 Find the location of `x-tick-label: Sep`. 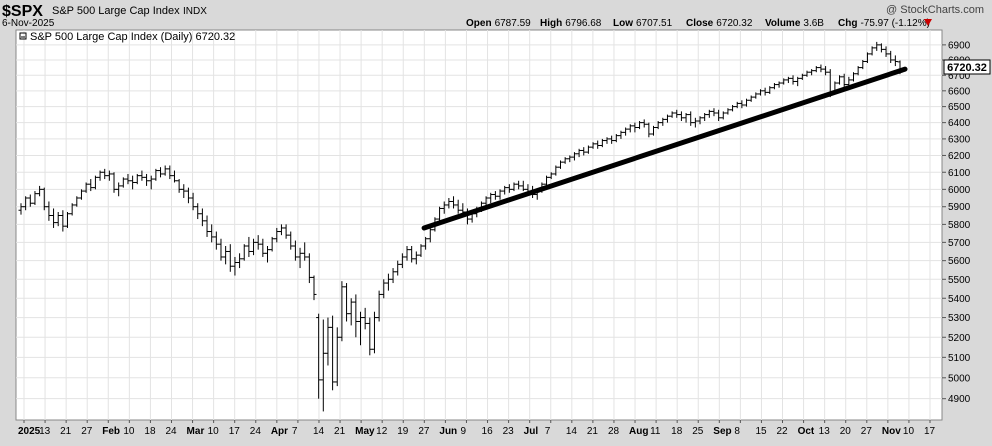

x-tick-label: Sep is located at coordinates (722, 431).